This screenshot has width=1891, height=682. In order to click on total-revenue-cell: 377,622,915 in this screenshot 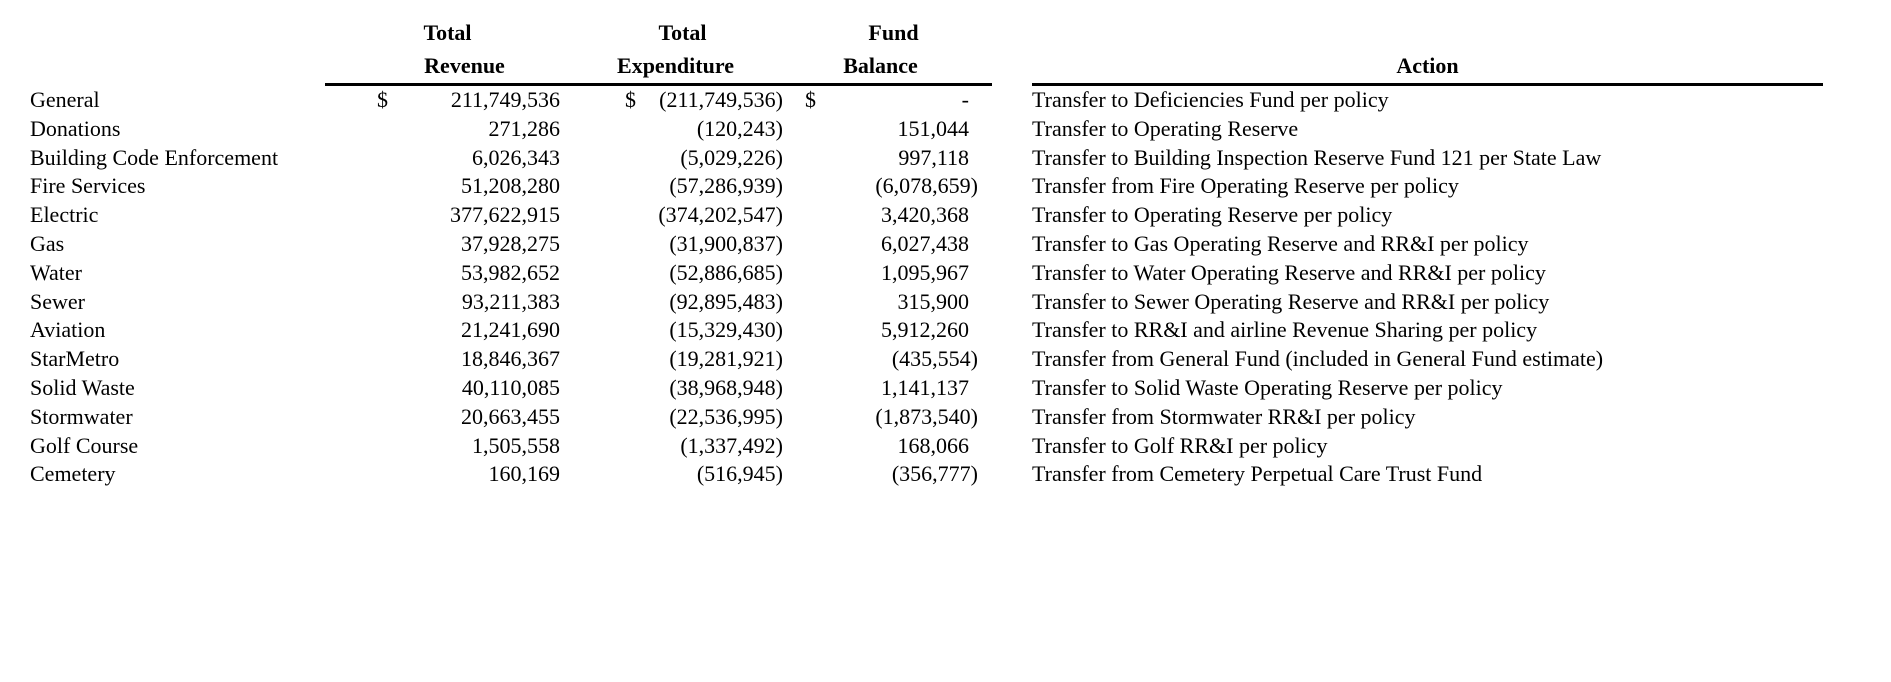, I will do `click(447, 215)`.